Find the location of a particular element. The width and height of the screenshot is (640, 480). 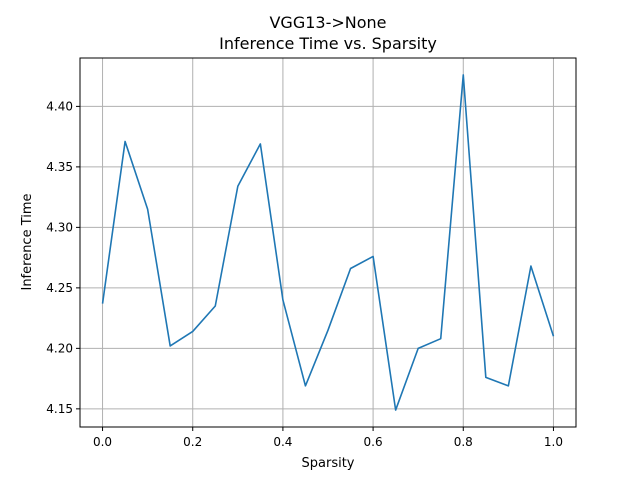

x-tick-label: 0.4 is located at coordinates (282, 442).